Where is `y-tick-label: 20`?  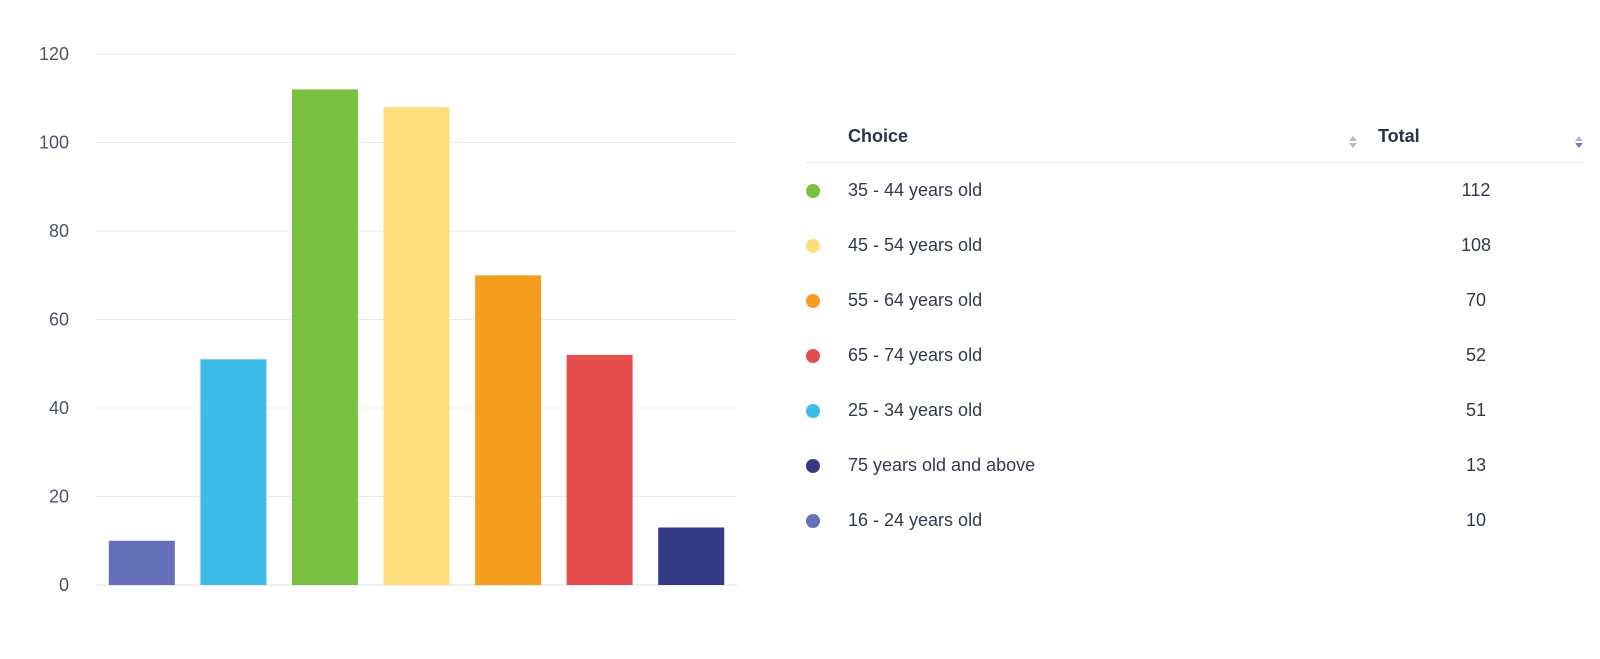 y-tick-label: 20 is located at coordinates (59, 497).